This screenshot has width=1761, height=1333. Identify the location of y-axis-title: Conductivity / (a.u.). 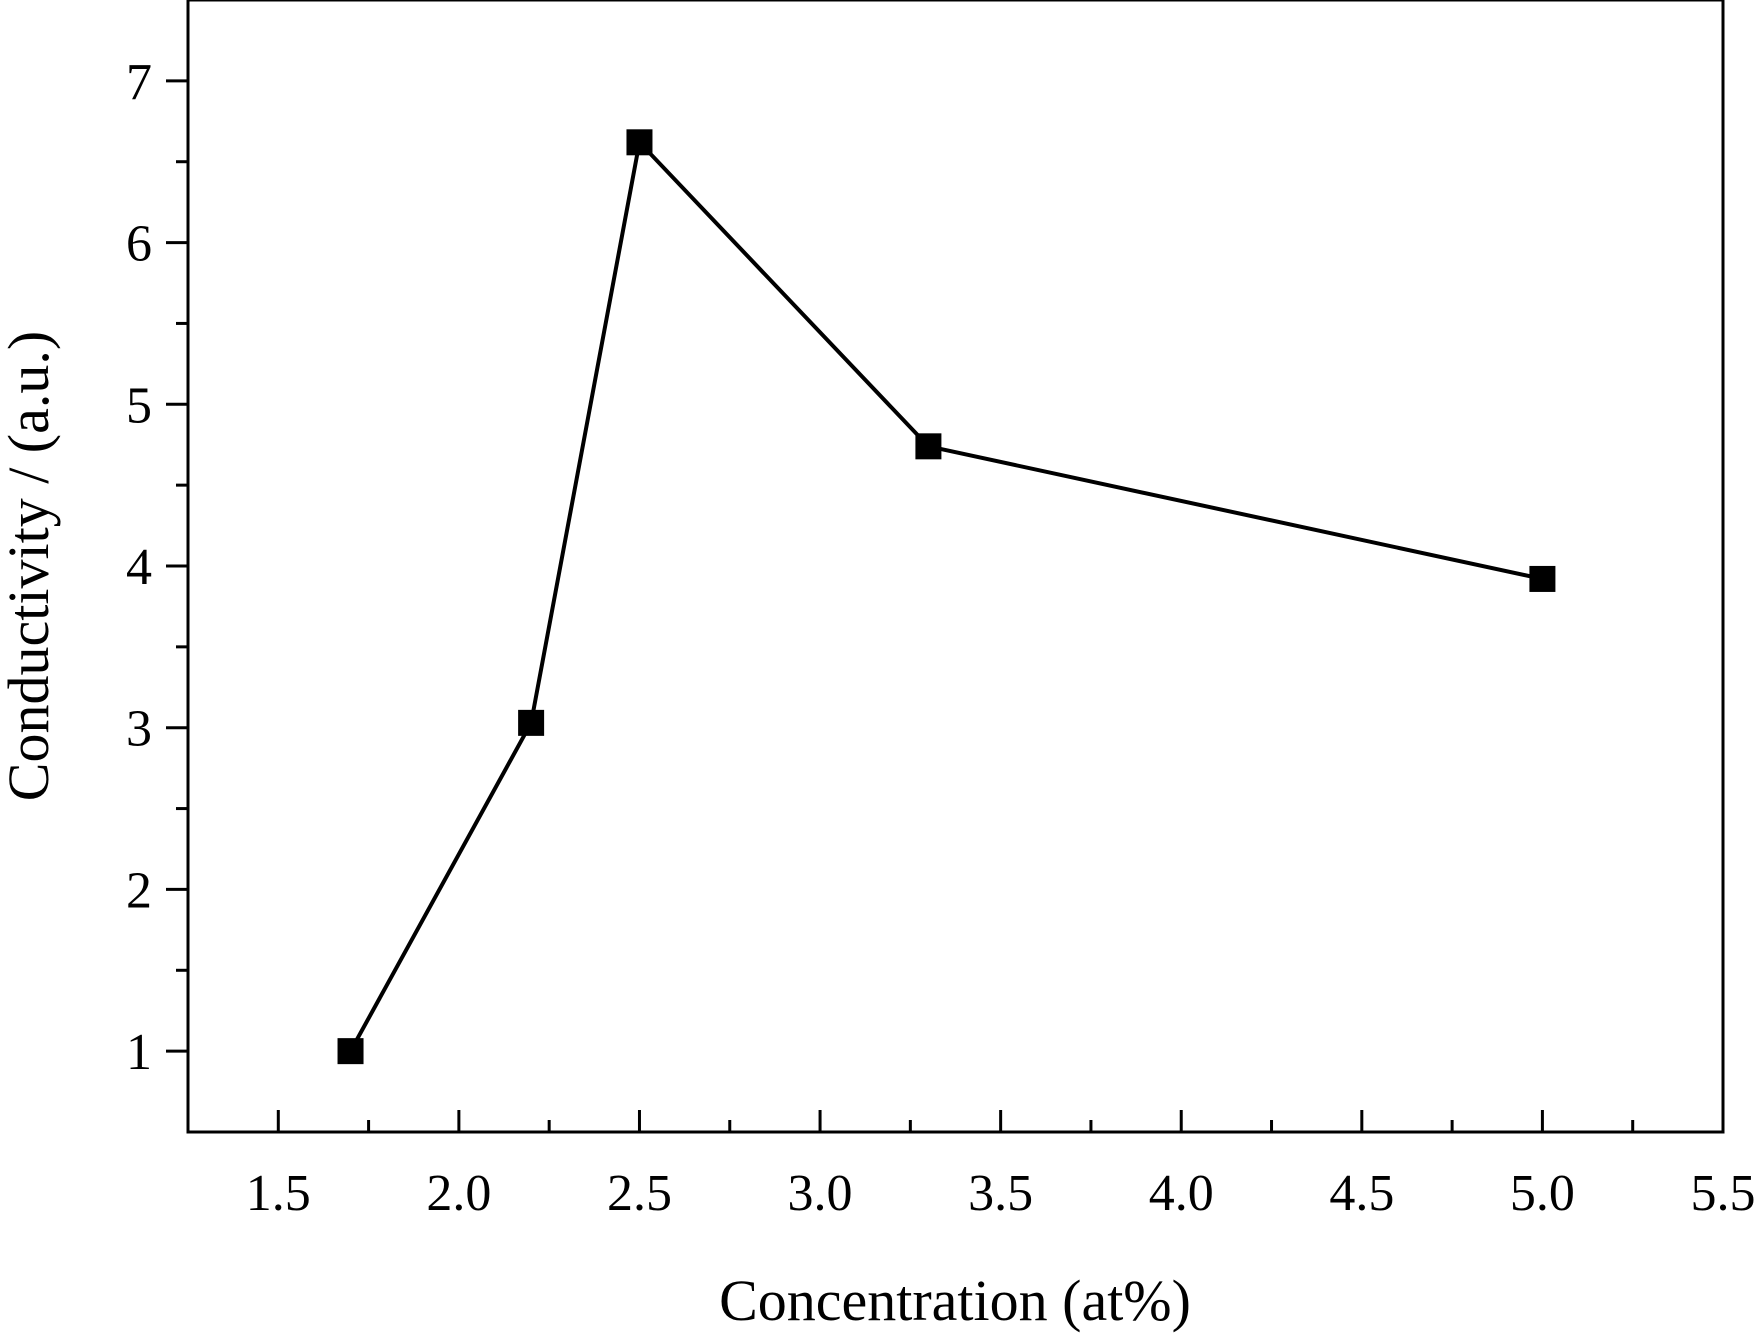
(30, 566).